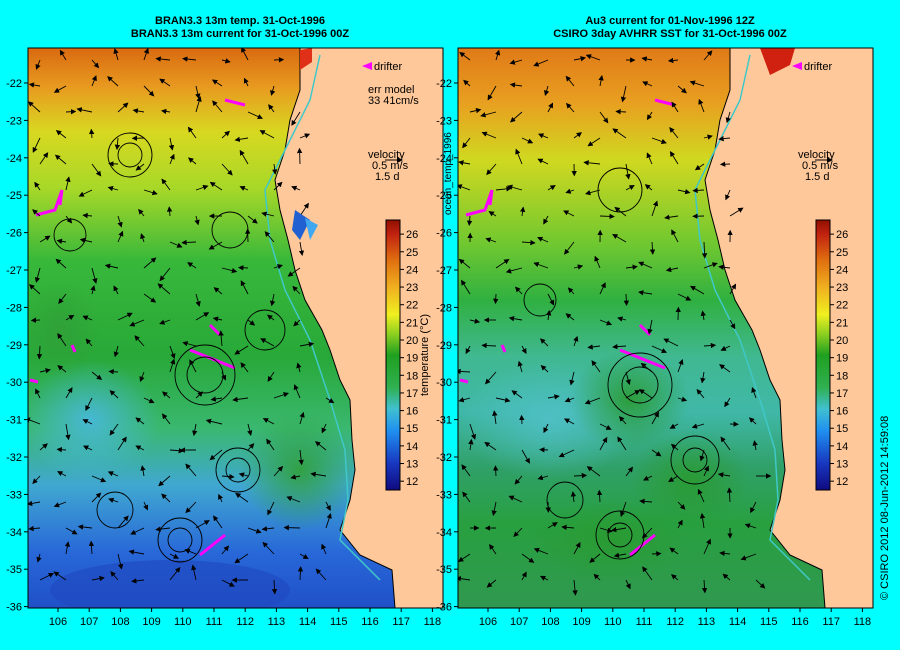 The height and width of the screenshot is (650, 900). Describe the element at coordinates (183, 622) in the screenshot. I see `lon-tick-label: 110` at that location.